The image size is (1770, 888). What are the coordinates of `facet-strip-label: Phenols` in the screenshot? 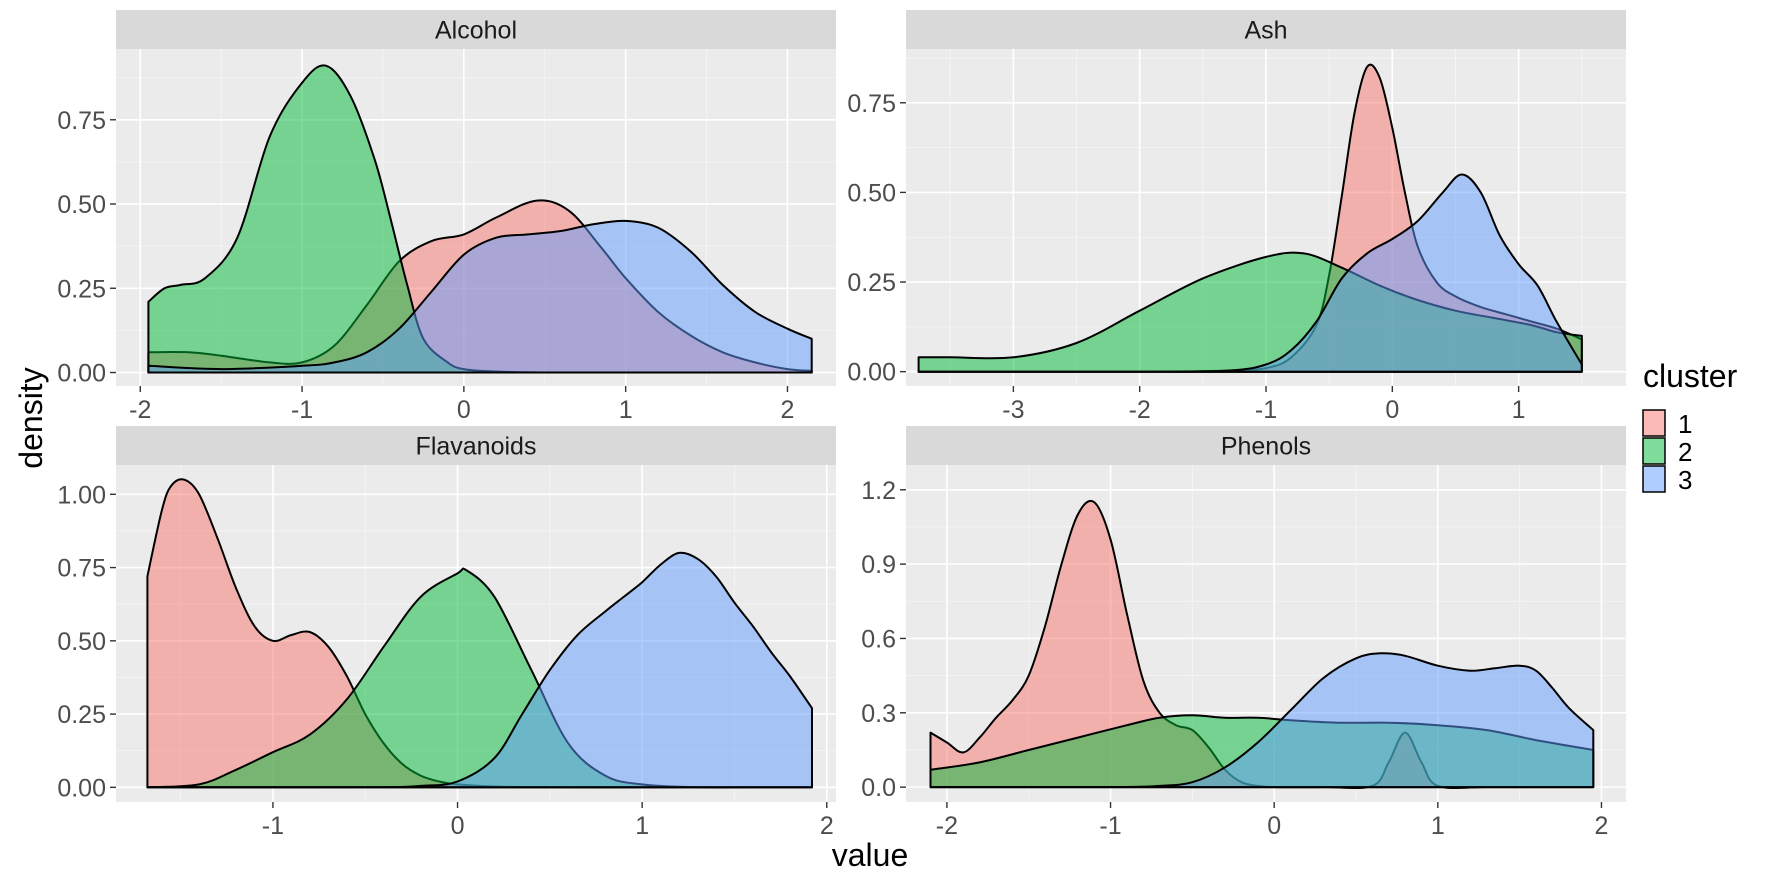 It's located at (1266, 447).